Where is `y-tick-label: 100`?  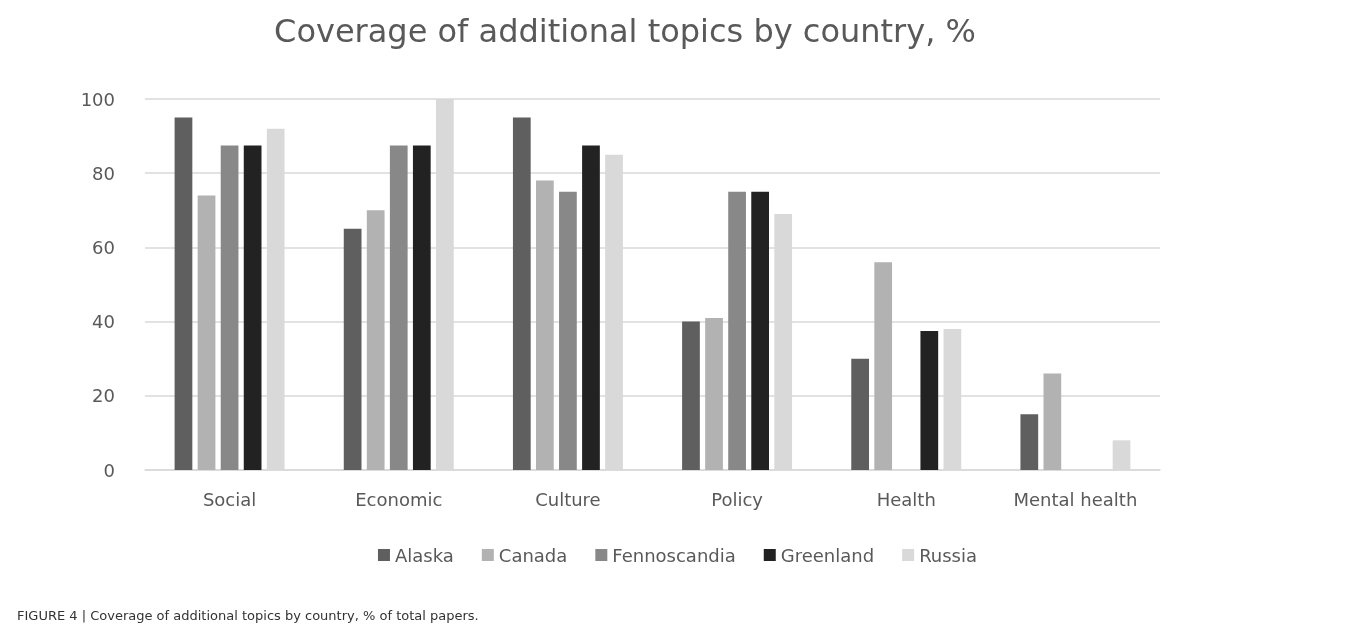 y-tick-label: 100 is located at coordinates (97, 99).